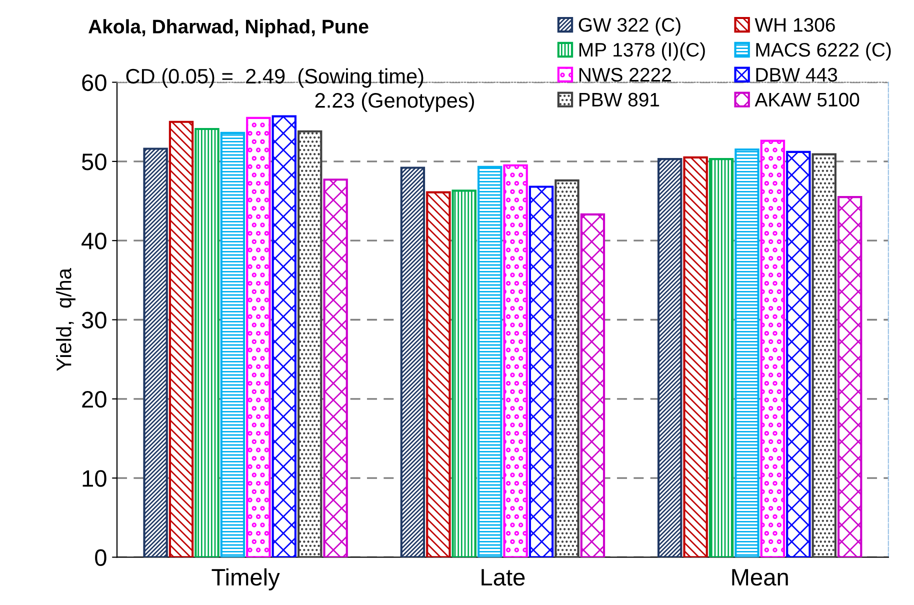  What do you see at coordinates (94, 399) in the screenshot?
I see `y-tick-label: 20` at bounding box center [94, 399].